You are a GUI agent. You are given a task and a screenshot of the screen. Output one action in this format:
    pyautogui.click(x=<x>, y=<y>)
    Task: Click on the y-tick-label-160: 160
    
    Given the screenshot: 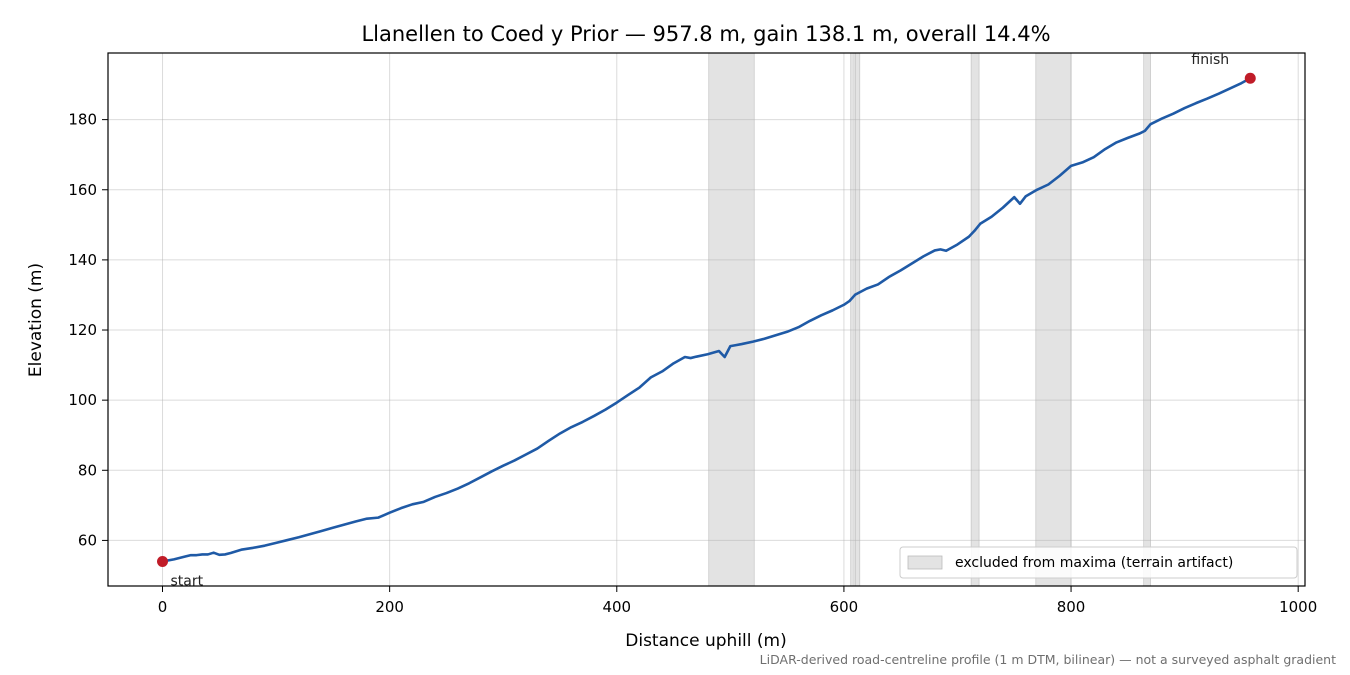 What is the action you would take?
    pyautogui.click(x=82, y=190)
    